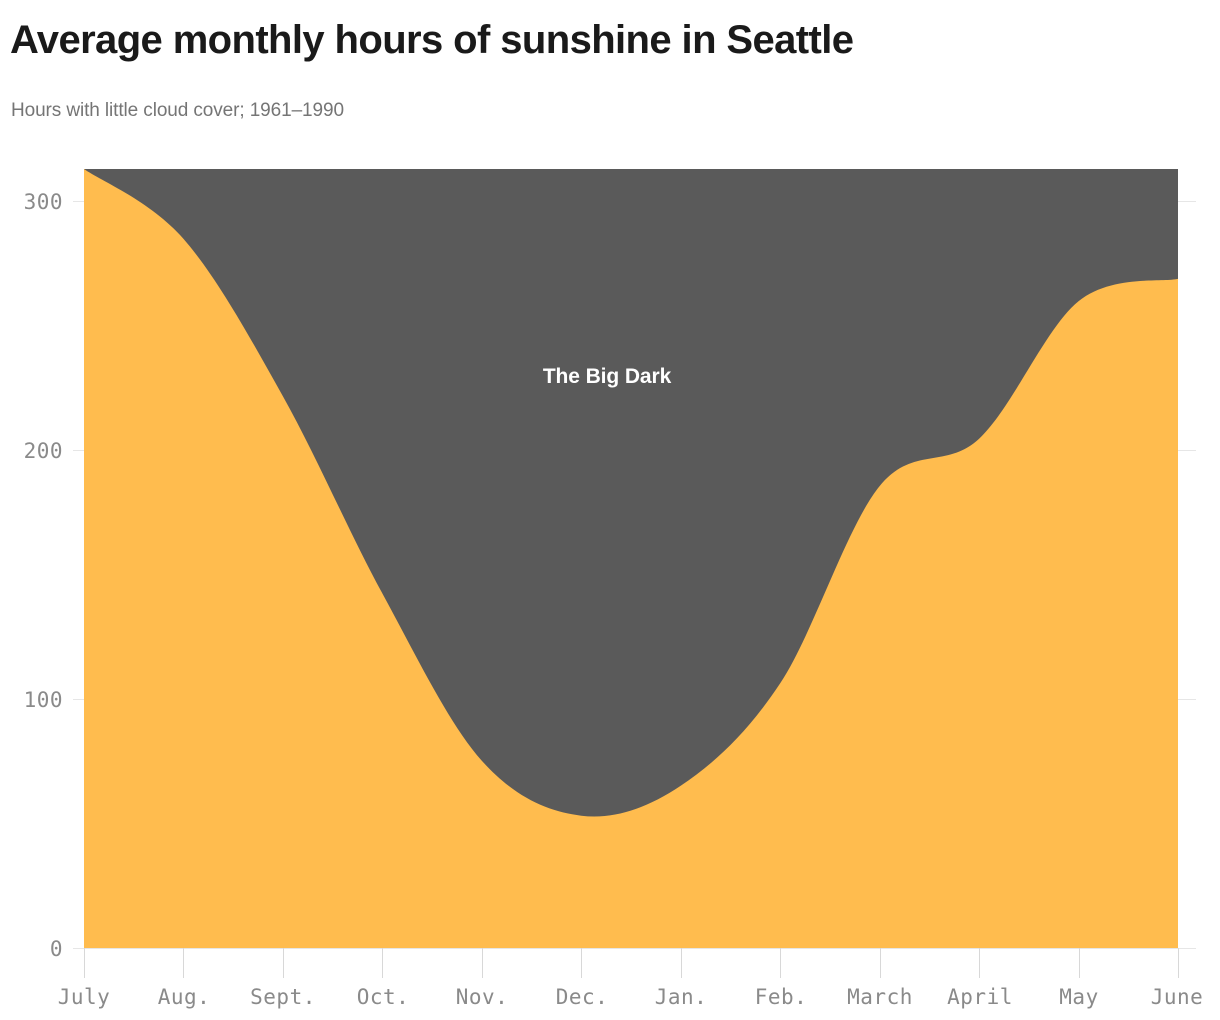 This screenshot has width=1220, height=1020. Describe the element at coordinates (177, 110) in the screenshot. I see `chart-subtitle: Hours with little cloud cover; 1961–1990` at that location.